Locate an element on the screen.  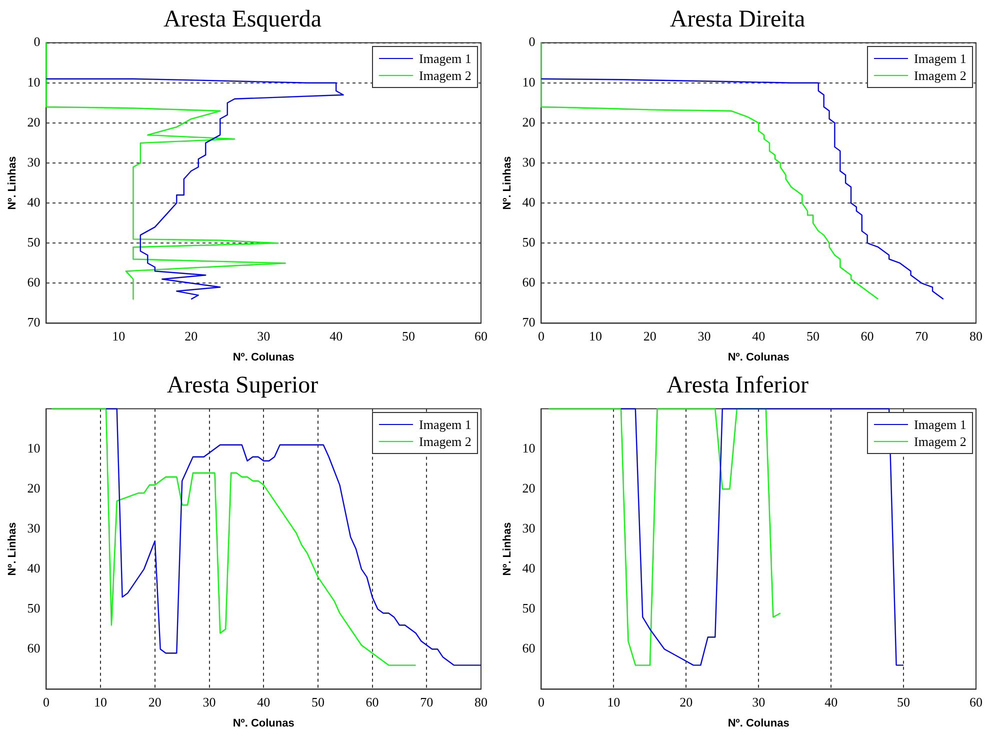
chart-title: Aresta Esquerda is located at coordinates (243, 19).